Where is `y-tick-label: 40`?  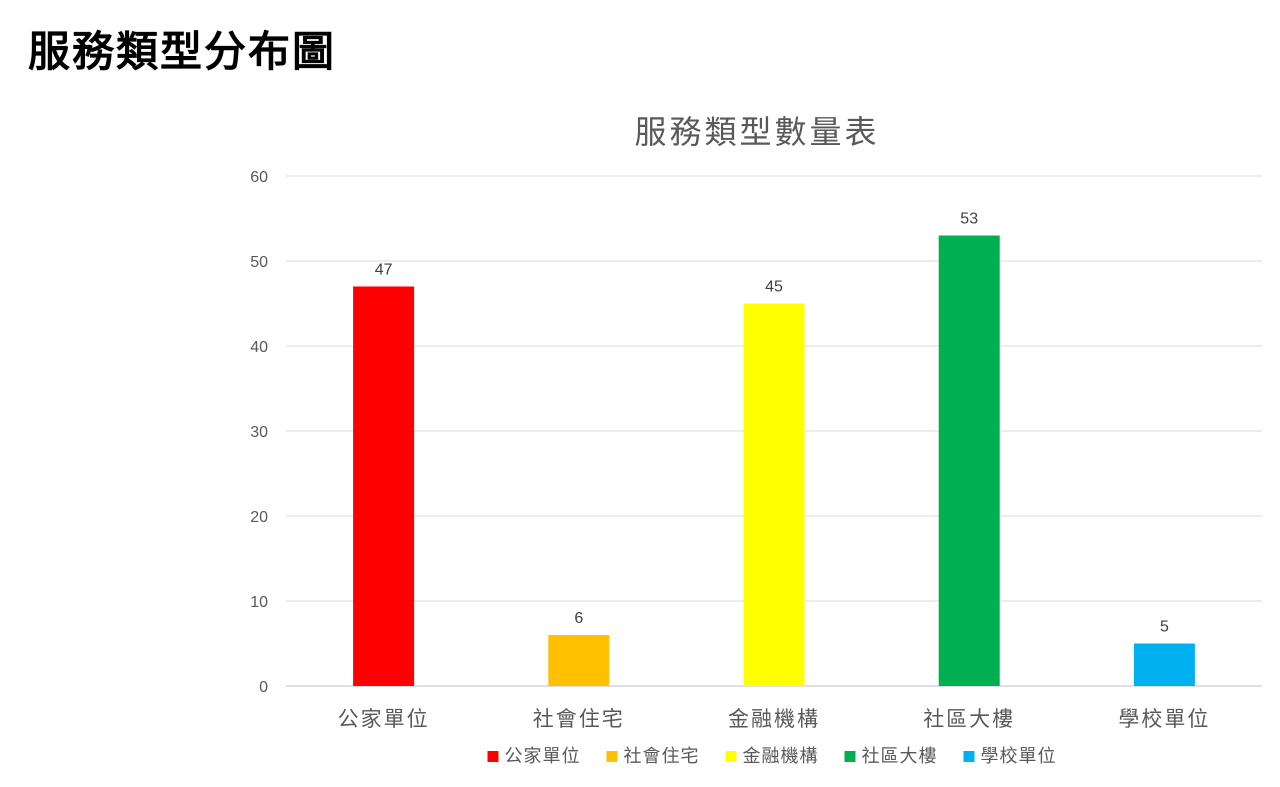 y-tick-label: 40 is located at coordinates (259, 347).